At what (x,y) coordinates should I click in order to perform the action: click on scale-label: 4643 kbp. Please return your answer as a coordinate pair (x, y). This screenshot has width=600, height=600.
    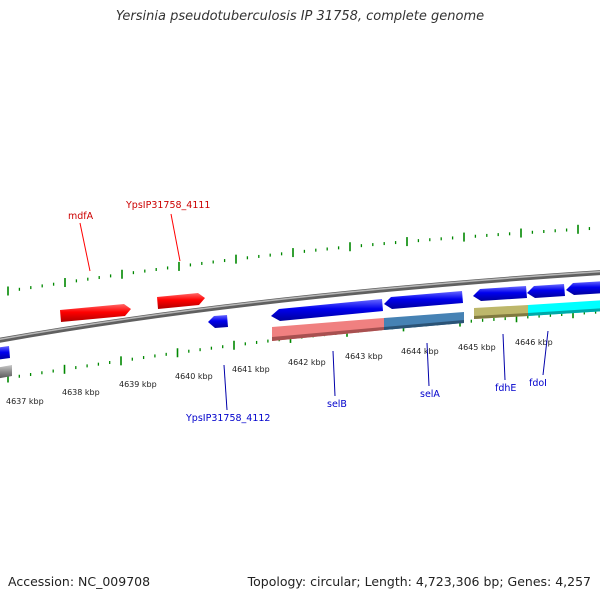
    Looking at the image, I should click on (364, 356).